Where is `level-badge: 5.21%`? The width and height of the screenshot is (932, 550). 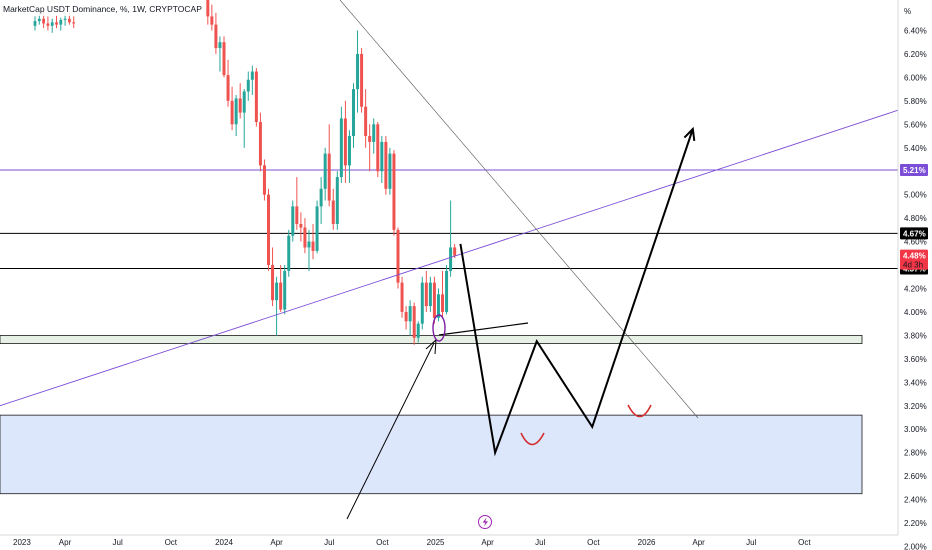 level-badge: 5.21% is located at coordinates (914, 170).